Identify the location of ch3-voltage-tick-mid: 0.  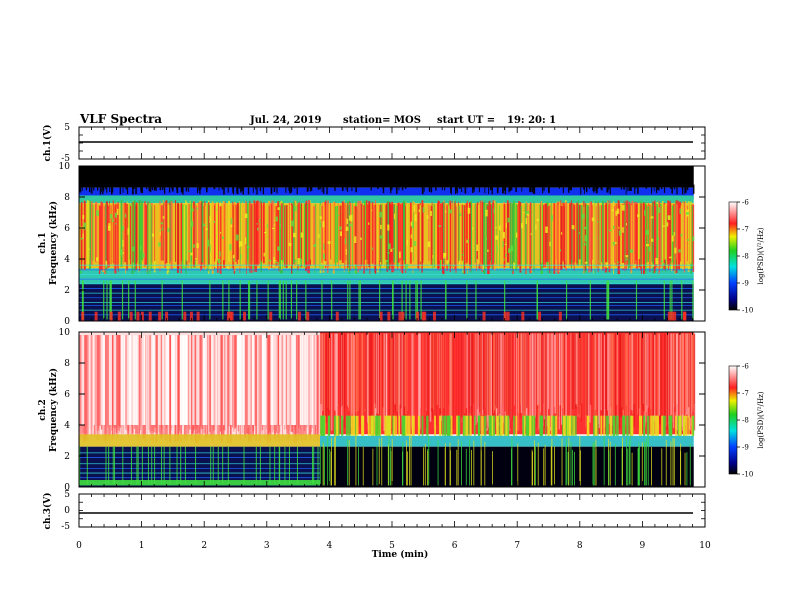
(67, 511).